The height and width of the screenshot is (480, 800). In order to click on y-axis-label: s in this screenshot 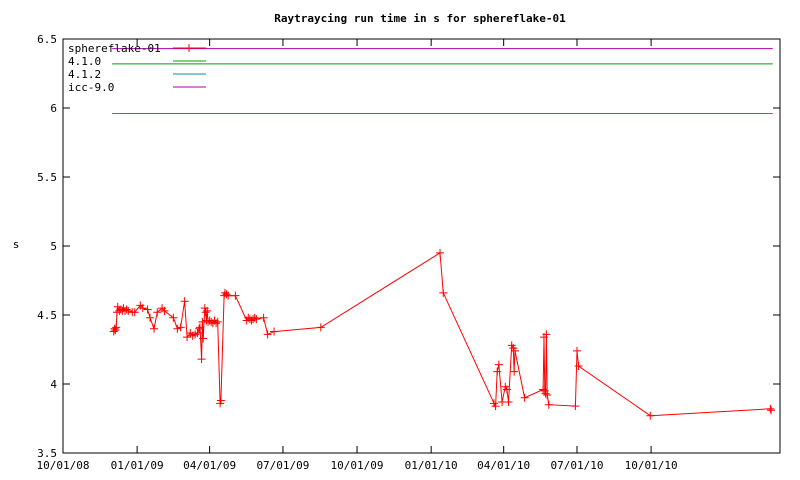, I will do `click(16, 244)`.